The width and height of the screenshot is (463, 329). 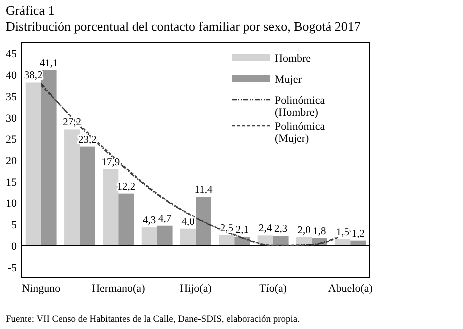 I want to click on legend-label: Polinómica (Hombre), so click(x=300, y=107).